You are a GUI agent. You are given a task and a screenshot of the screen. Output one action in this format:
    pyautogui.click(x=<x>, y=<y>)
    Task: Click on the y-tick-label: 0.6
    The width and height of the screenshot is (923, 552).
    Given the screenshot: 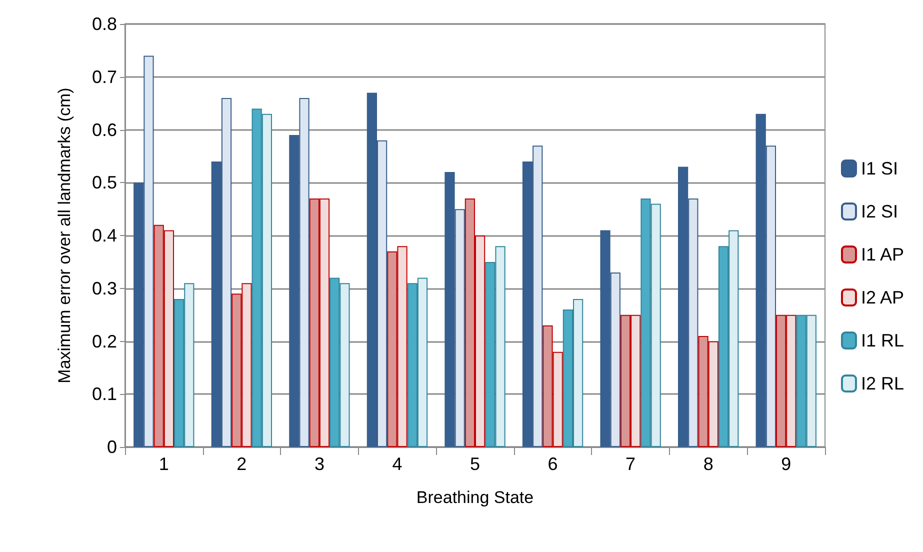 What is the action you would take?
    pyautogui.click(x=104, y=130)
    